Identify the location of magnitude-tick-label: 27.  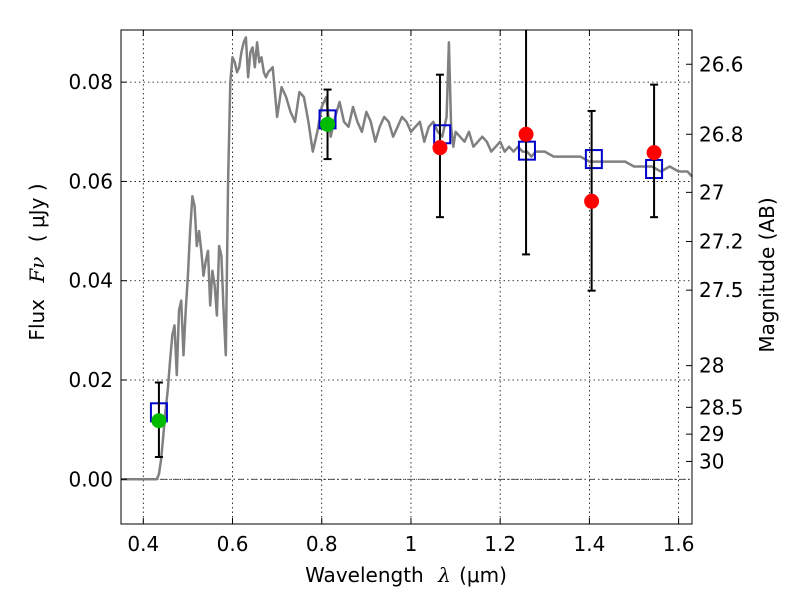
(711, 192).